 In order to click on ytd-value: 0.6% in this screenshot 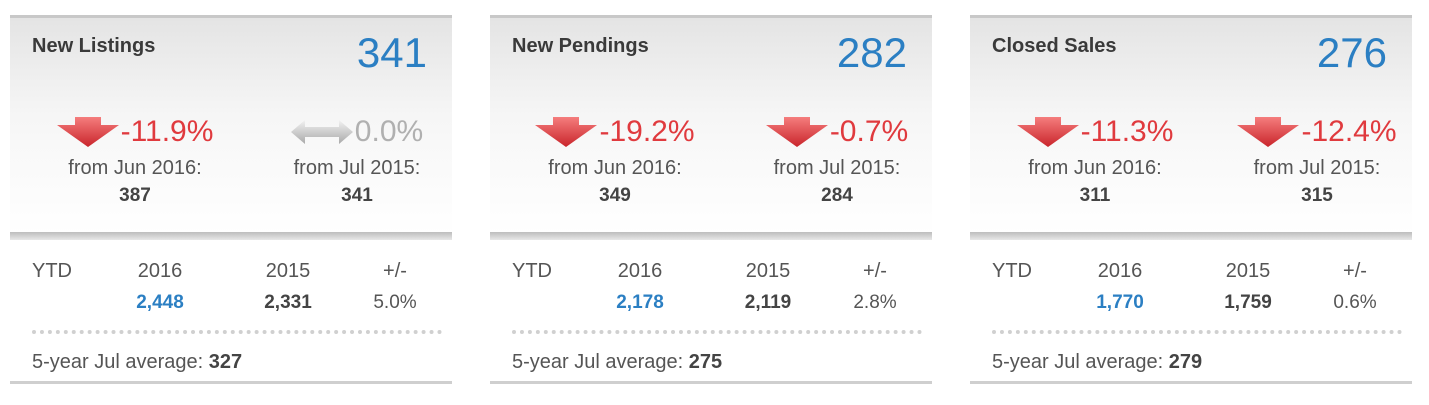, I will do `click(1355, 302)`.